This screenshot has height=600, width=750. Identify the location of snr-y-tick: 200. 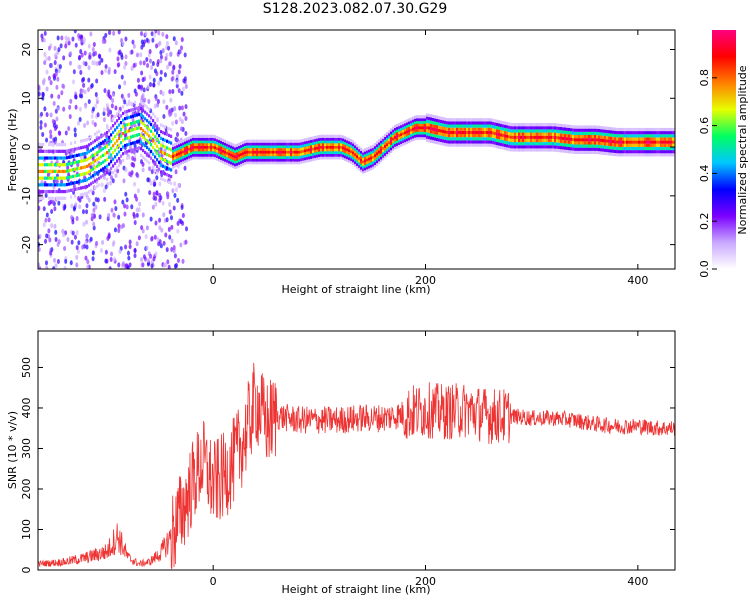
(347, 488).